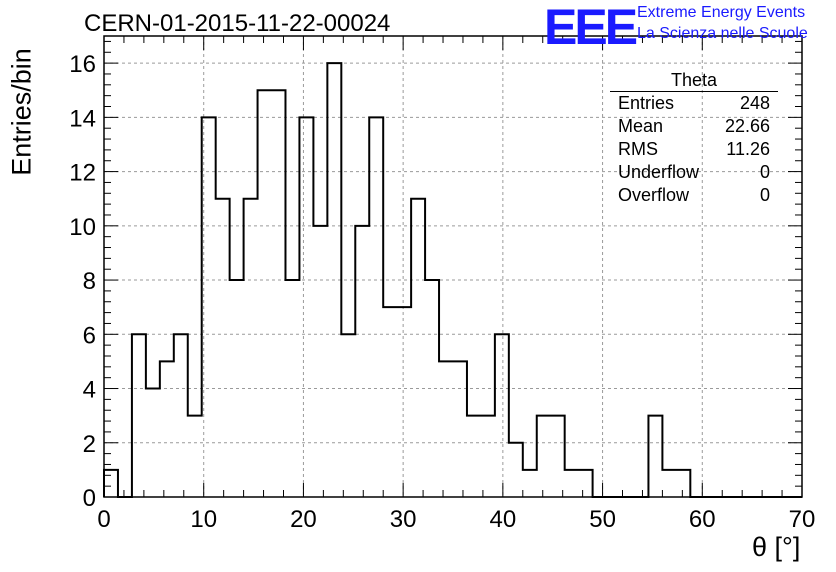 This screenshot has height=572, width=836. What do you see at coordinates (303, 519) in the screenshot?
I see `x-tick-label: 20` at bounding box center [303, 519].